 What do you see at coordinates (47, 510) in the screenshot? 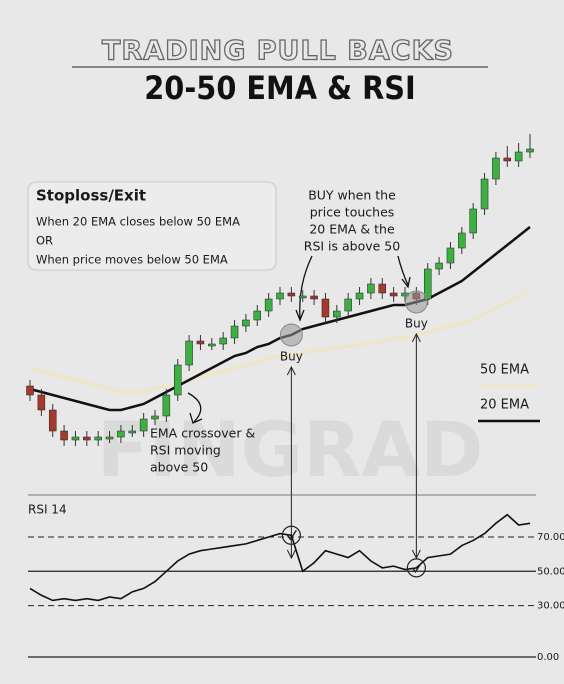
I see `panel-title: RSI 14` at bounding box center [47, 510].